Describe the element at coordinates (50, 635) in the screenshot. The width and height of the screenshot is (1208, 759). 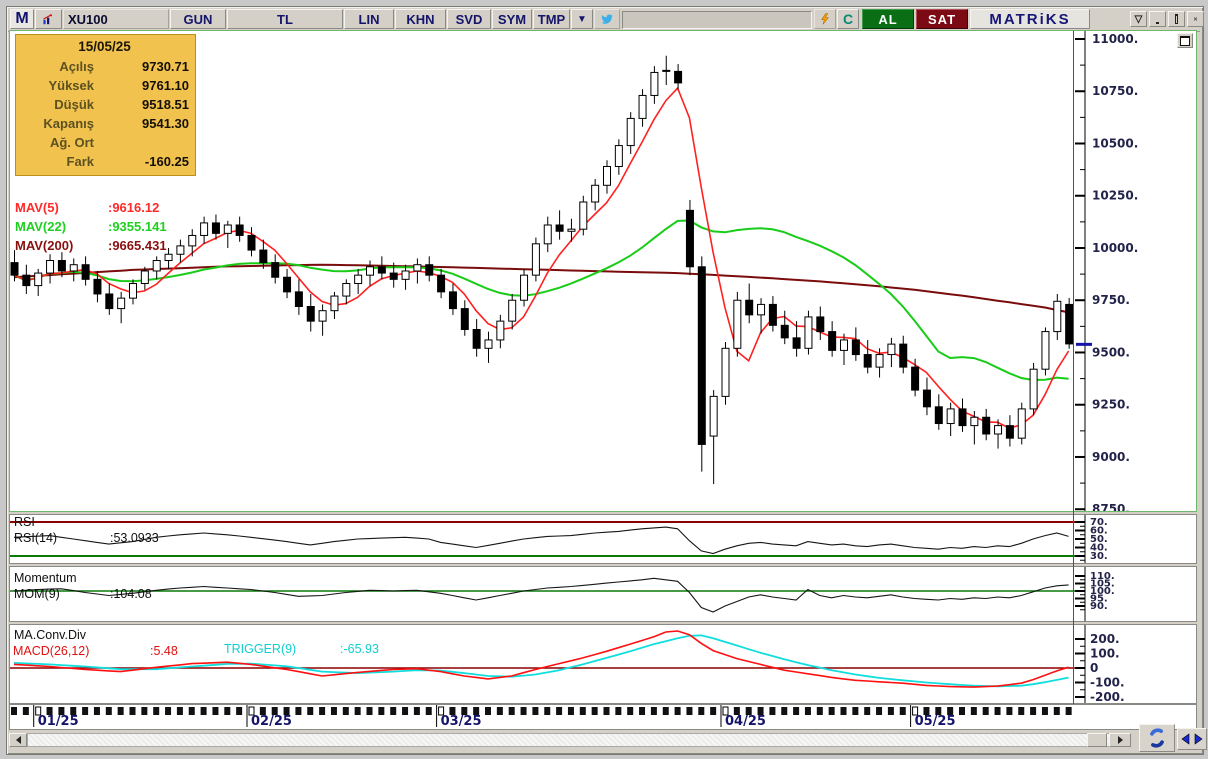
I see `macd-title: MA.Conv.Div` at that location.